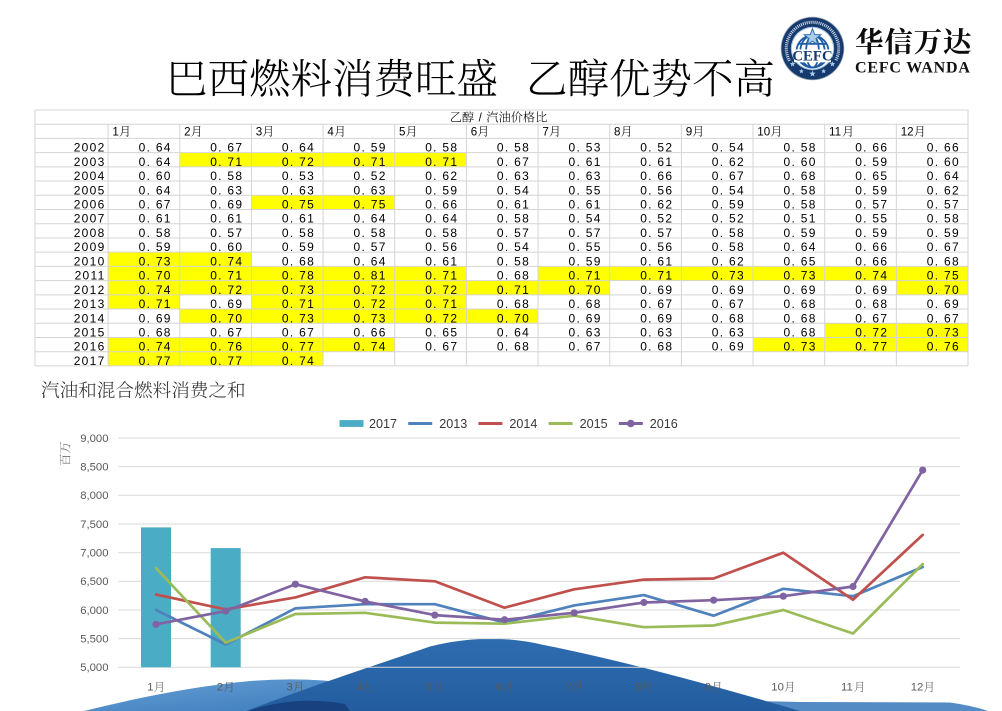 This screenshot has width=1002, height=711. I want to click on svg-text: 4, so click(359, 688).